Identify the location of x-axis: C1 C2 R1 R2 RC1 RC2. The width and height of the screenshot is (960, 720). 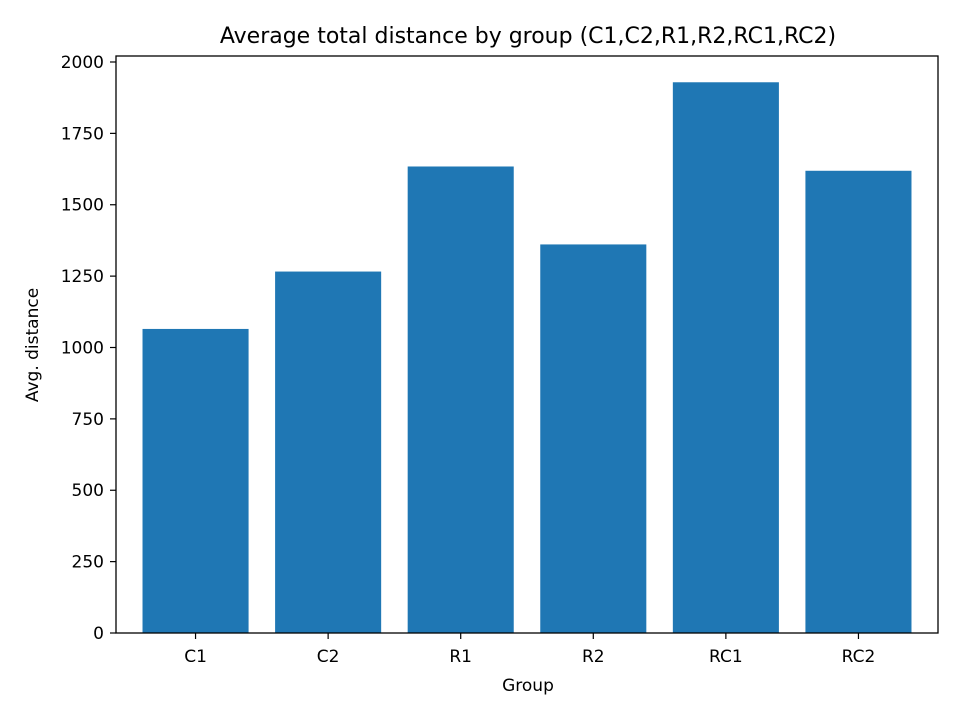
(529, 650).